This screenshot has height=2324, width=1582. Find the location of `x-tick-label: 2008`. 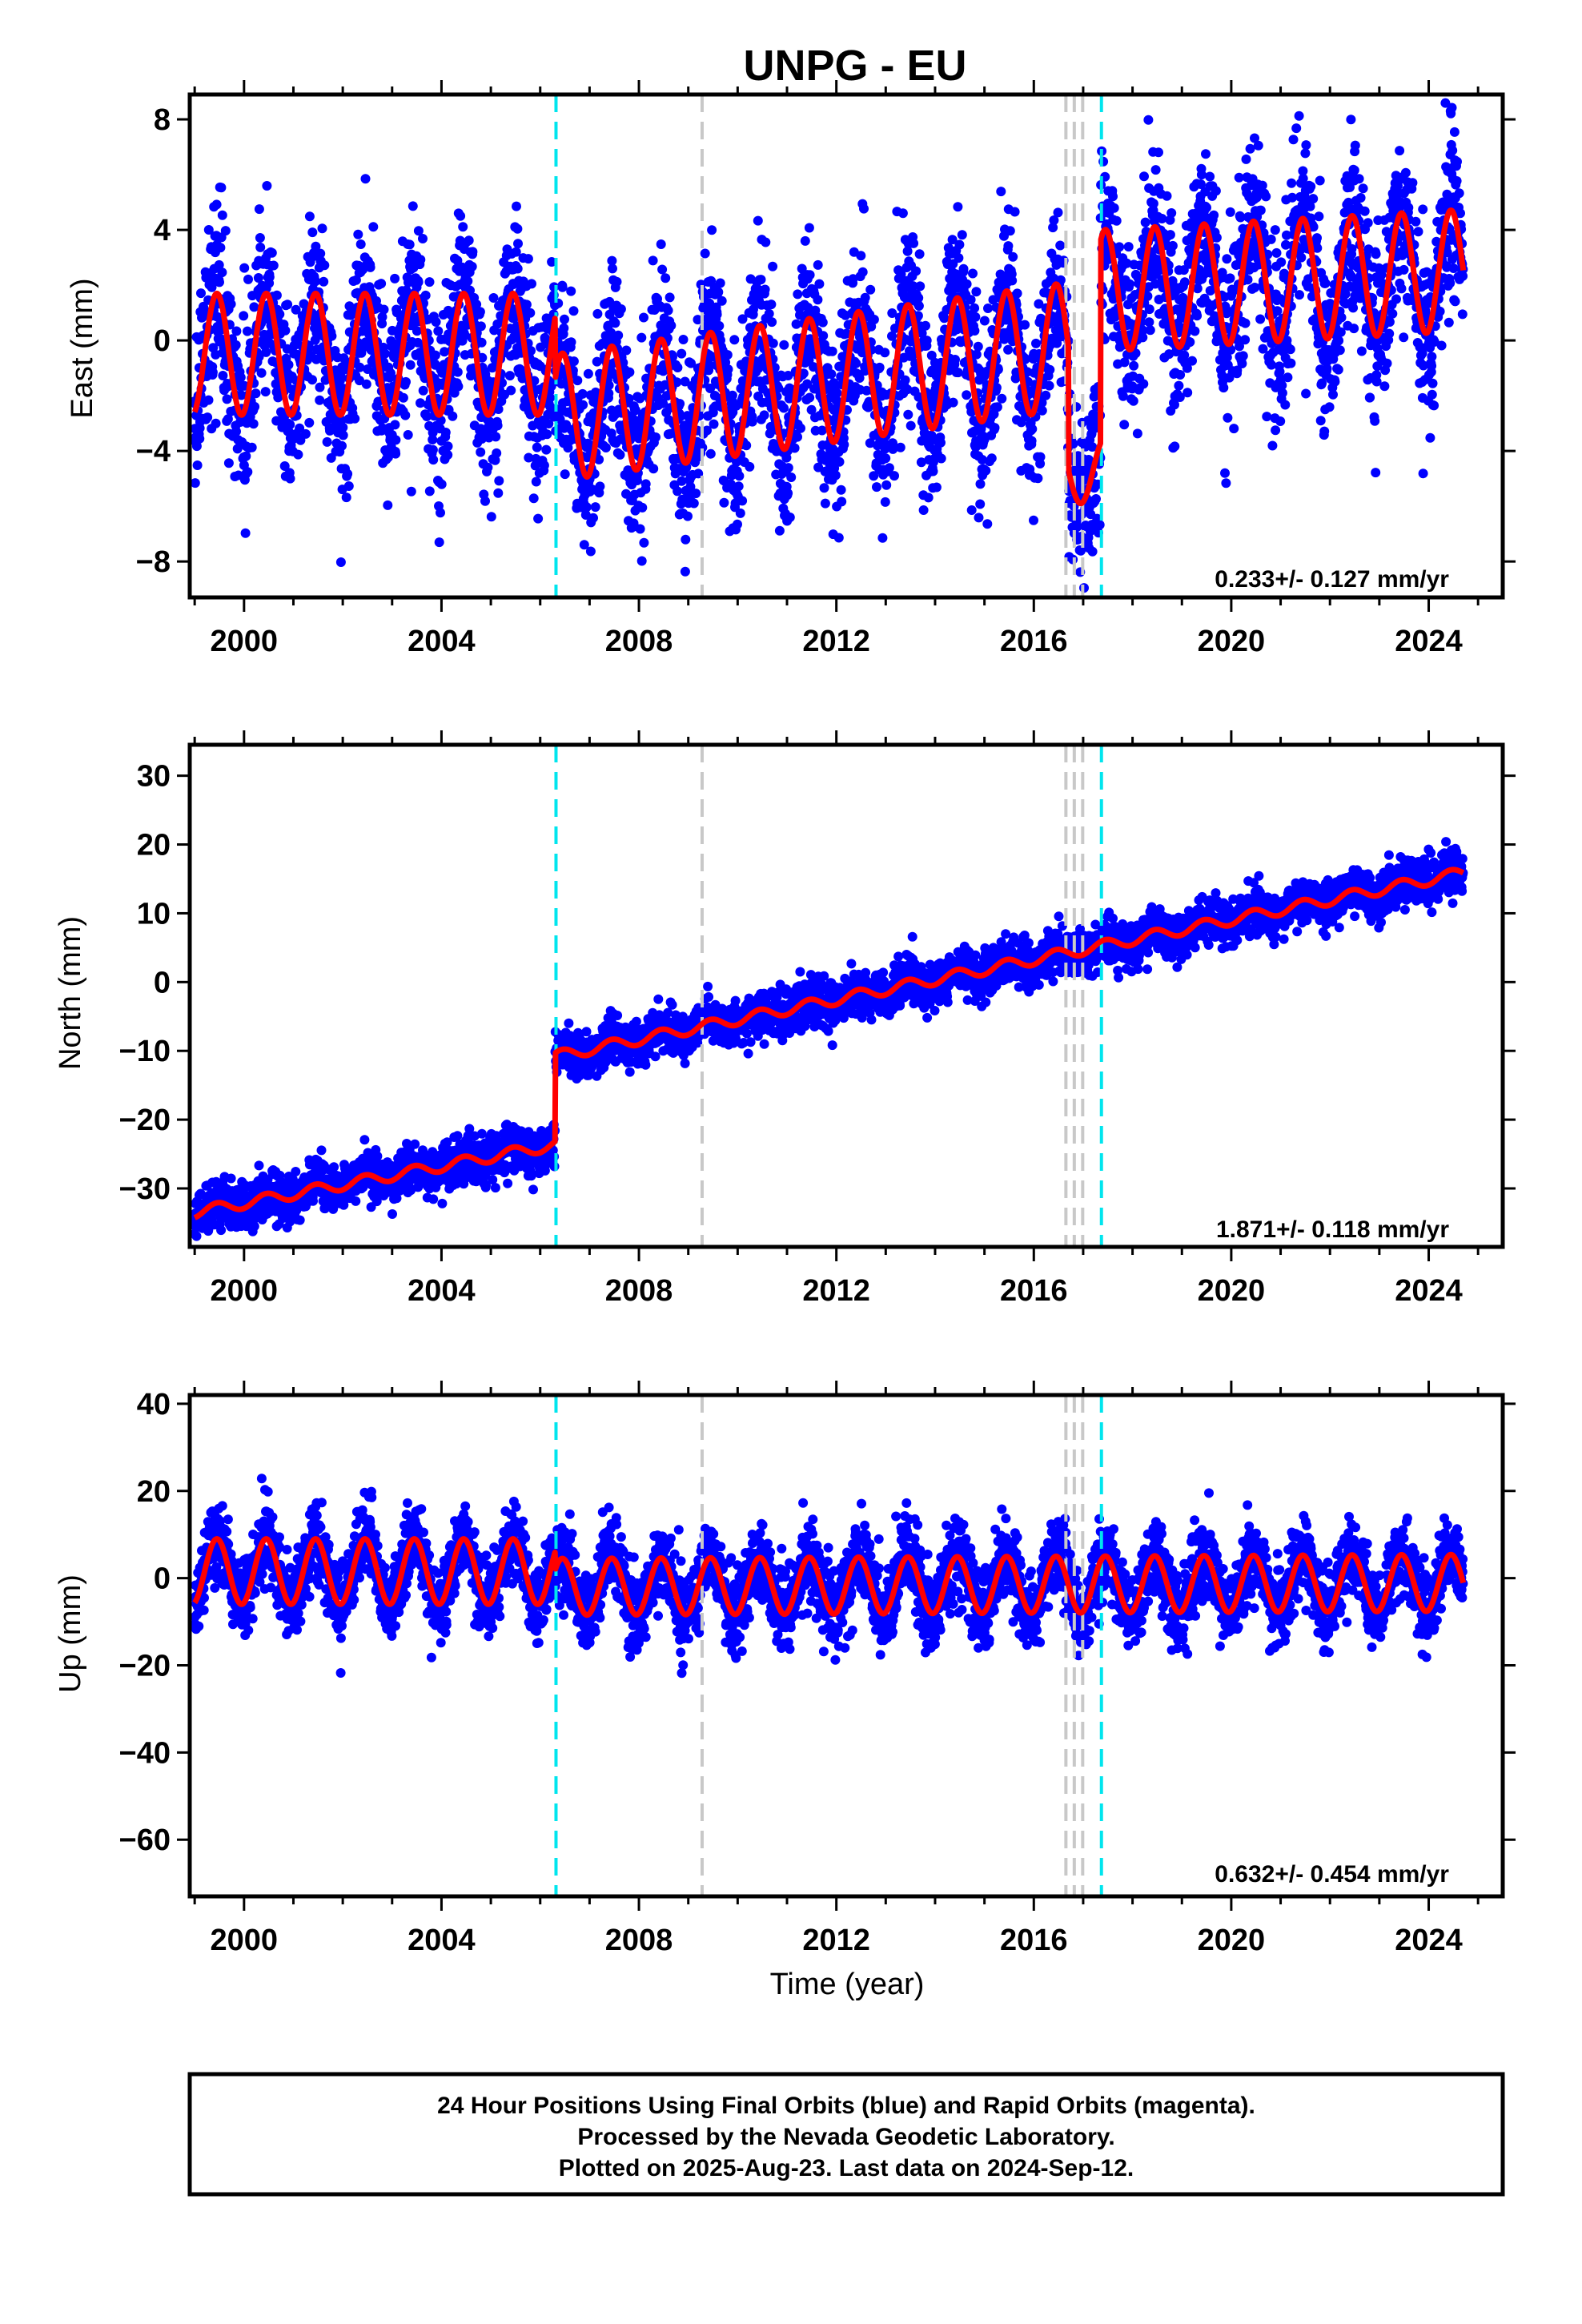

x-tick-label: 2008 is located at coordinates (639, 641).